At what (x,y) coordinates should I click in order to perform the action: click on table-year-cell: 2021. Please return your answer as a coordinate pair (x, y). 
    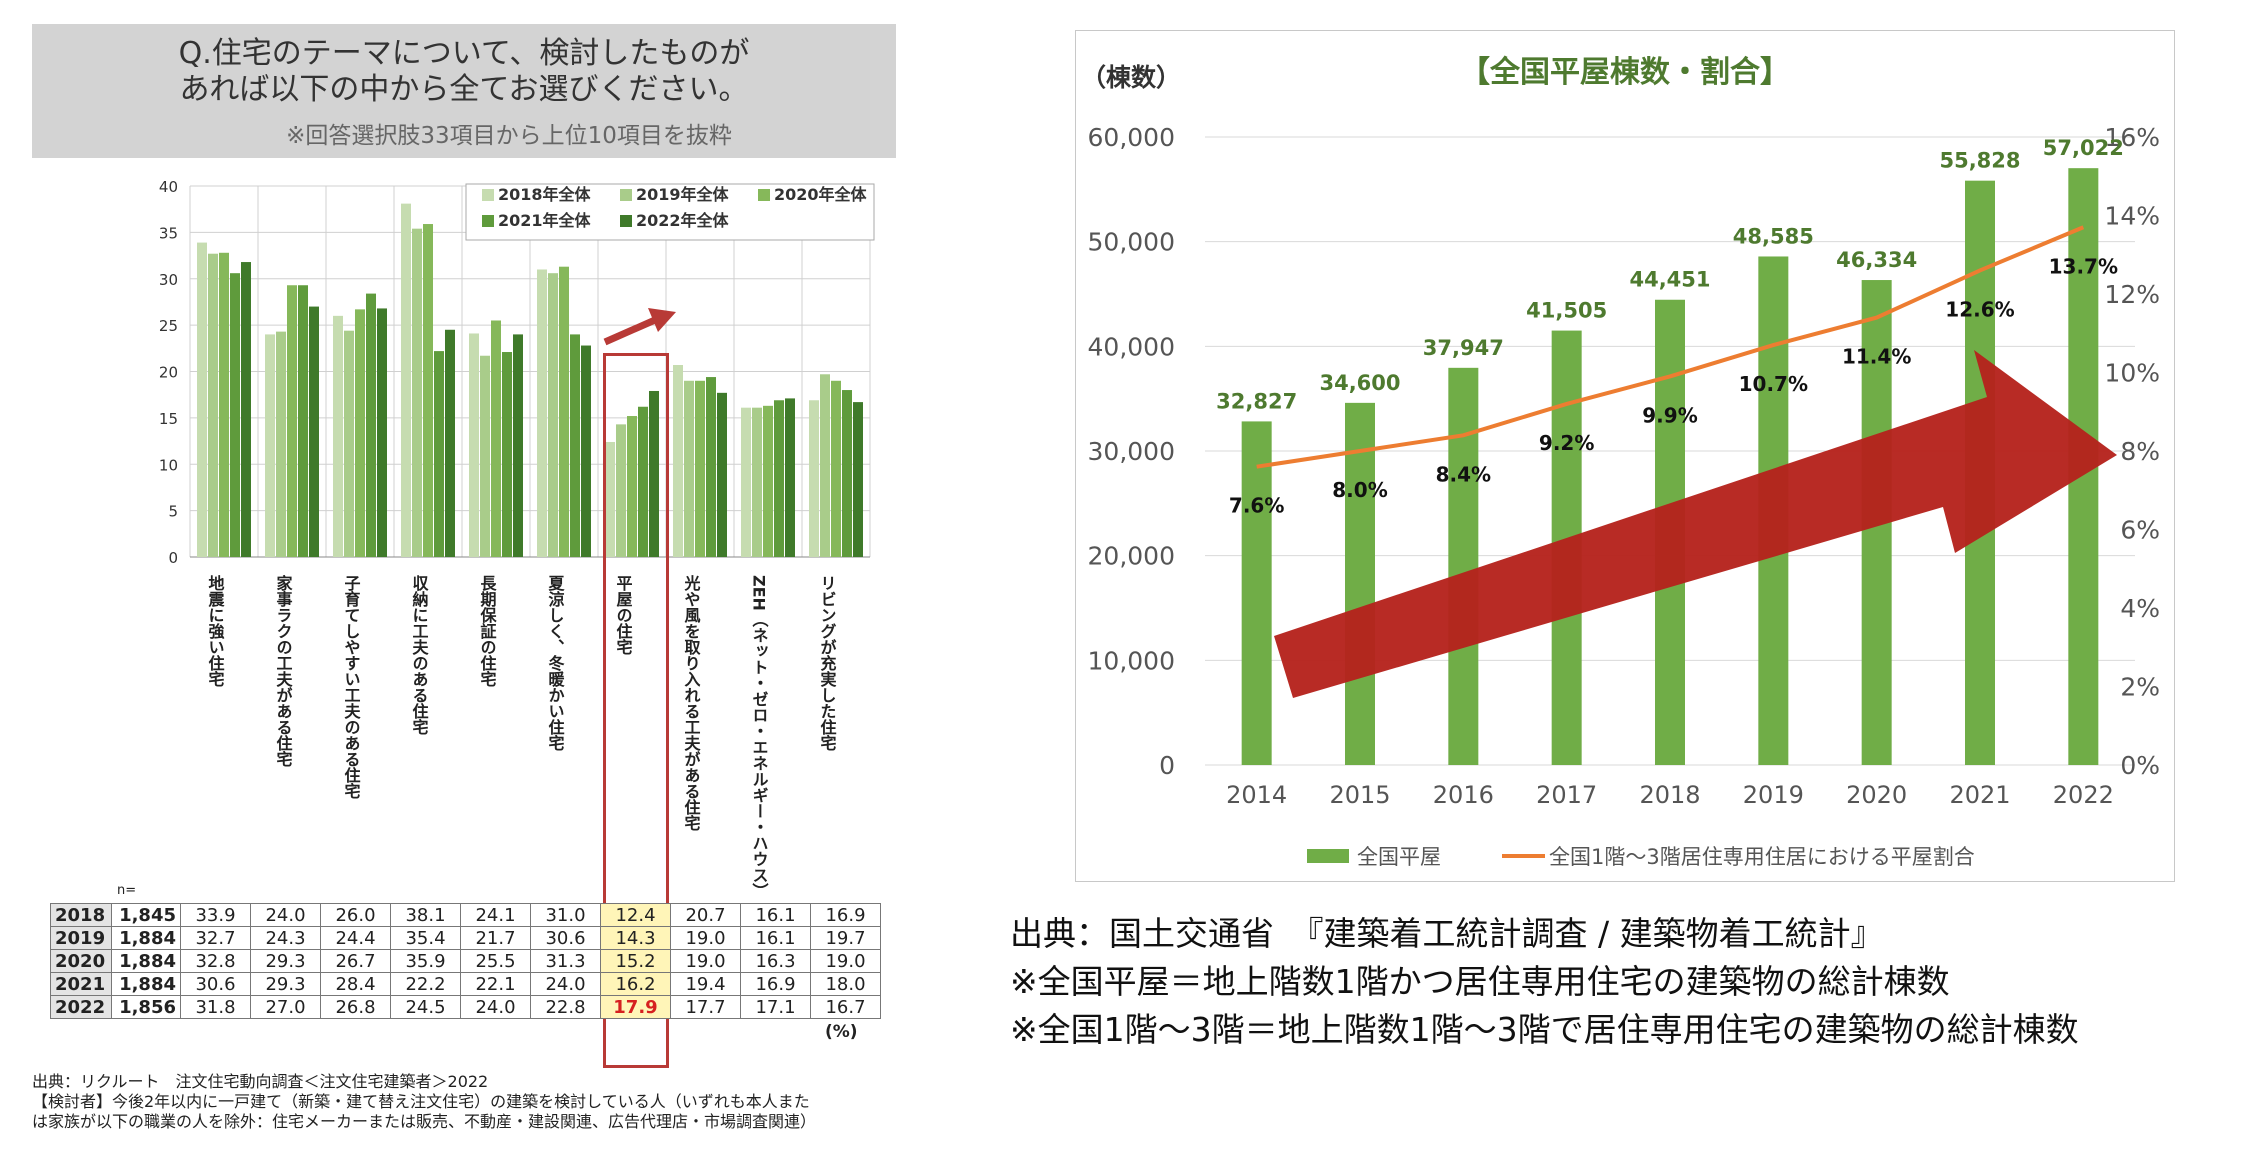
    Looking at the image, I should click on (81, 984).